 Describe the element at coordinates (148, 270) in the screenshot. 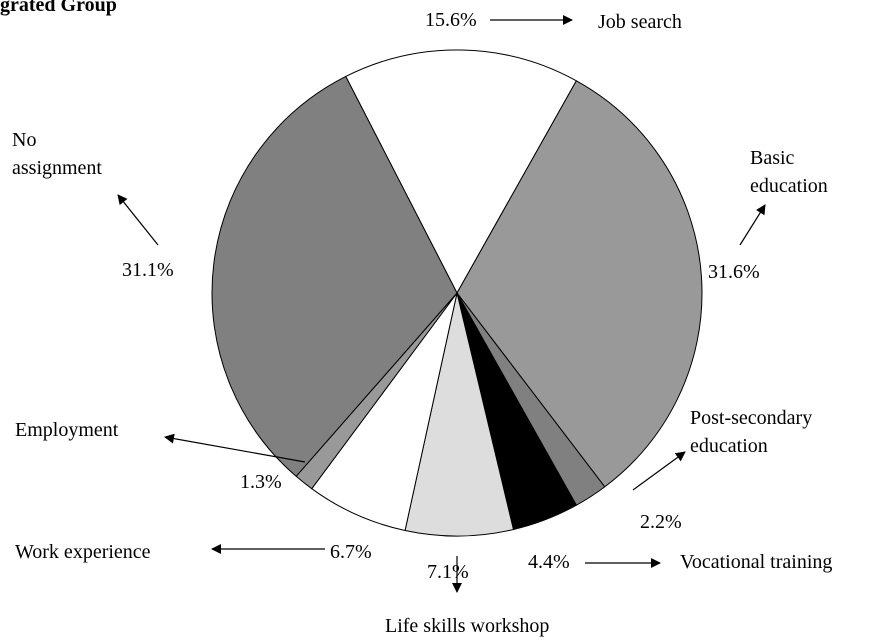

I see `value-label: 31.1%` at that location.